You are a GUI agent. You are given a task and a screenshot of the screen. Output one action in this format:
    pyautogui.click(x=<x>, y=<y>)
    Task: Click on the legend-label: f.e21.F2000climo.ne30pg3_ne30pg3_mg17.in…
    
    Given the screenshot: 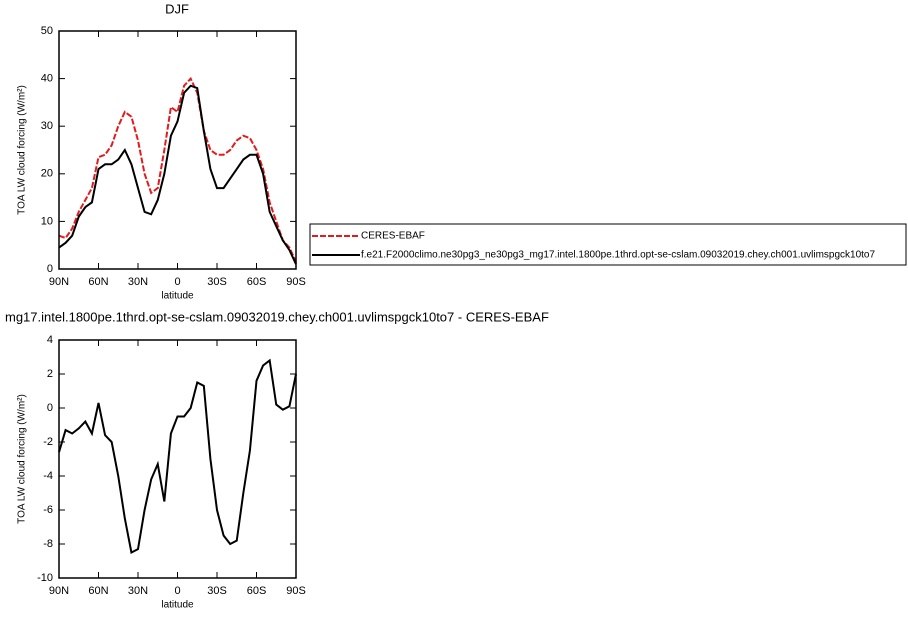 What is the action you would take?
    pyautogui.click(x=618, y=255)
    